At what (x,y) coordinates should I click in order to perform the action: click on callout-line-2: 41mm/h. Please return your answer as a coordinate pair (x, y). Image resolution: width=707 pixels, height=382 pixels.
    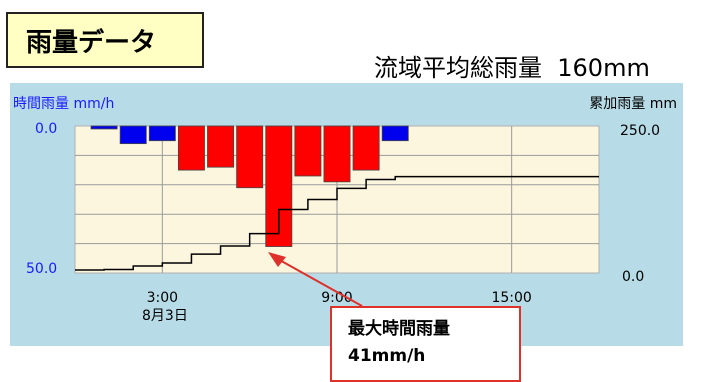
    Looking at the image, I should click on (387, 356).